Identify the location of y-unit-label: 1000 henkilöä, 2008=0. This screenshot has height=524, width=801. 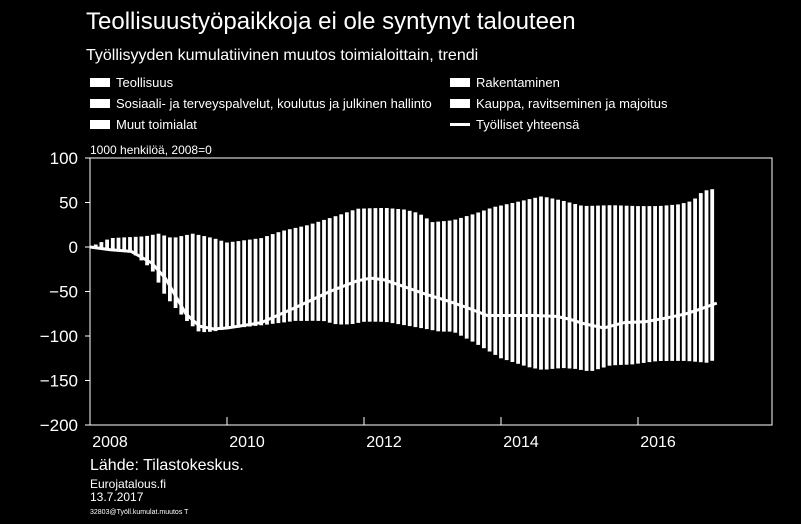
(151, 150).